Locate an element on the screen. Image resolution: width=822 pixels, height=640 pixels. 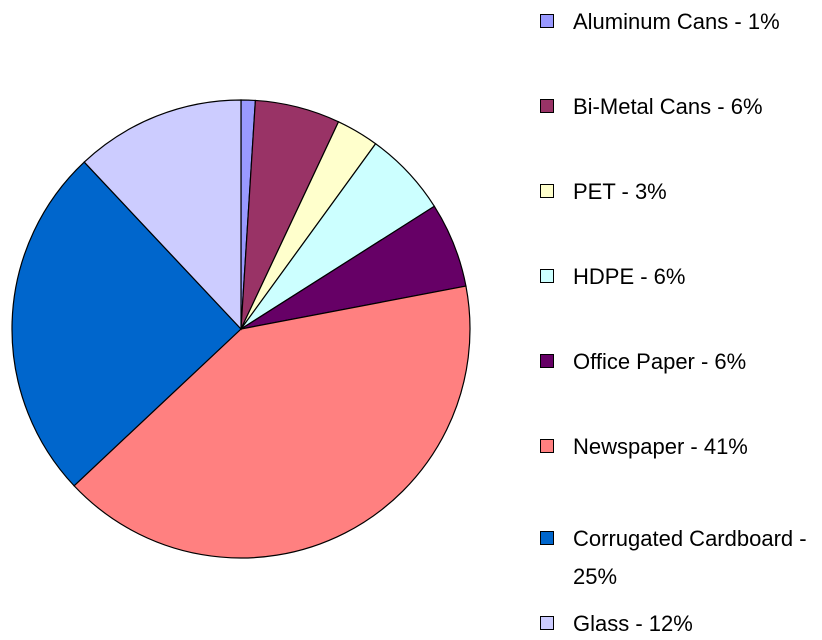
legend-label: Office Paper - 6% is located at coordinates (660, 361).